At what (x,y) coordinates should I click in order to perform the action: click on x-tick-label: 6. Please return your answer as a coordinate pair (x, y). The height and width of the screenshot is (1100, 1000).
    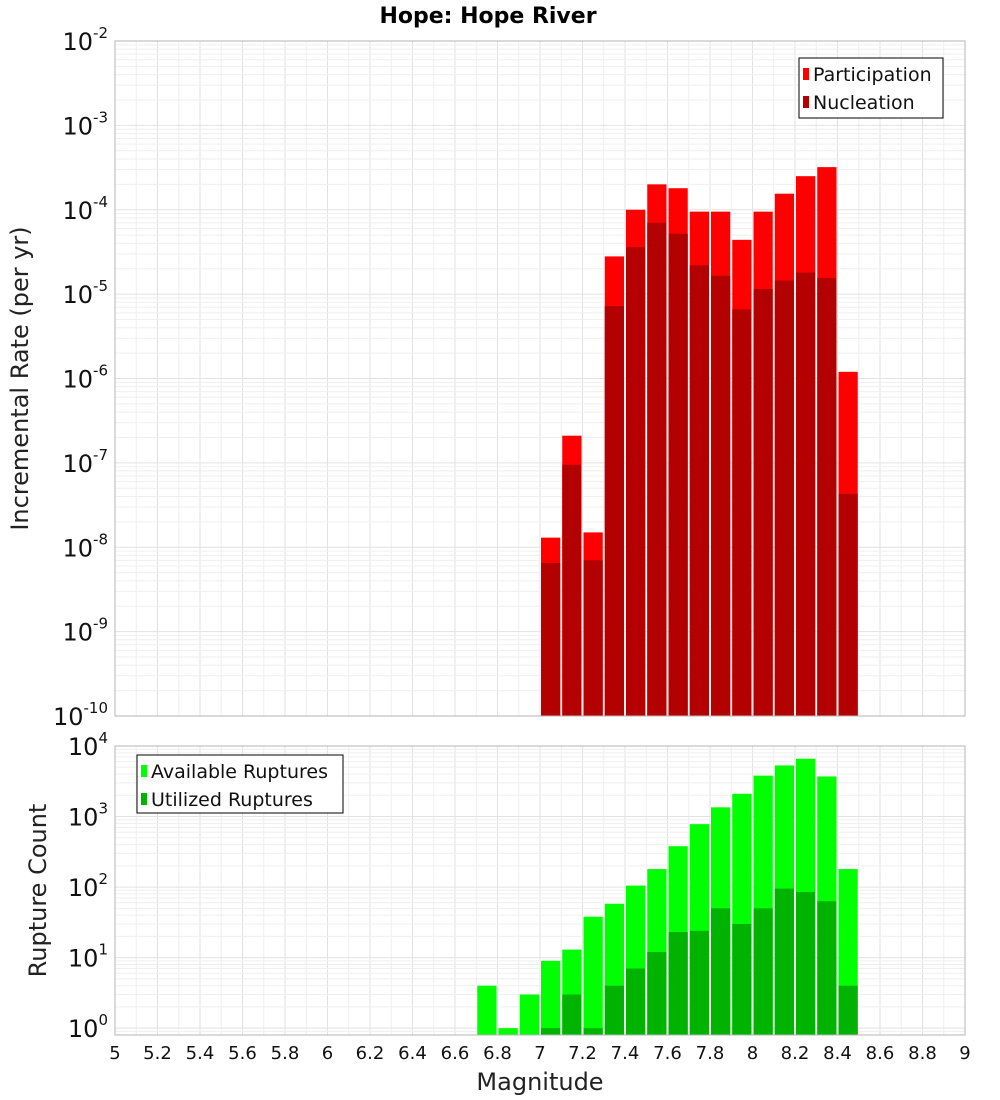
    Looking at the image, I should click on (327, 1053).